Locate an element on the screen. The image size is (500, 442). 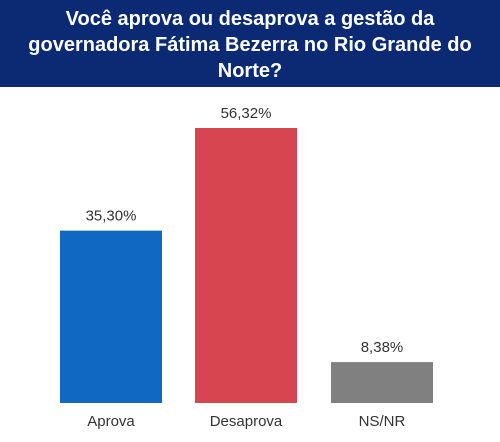
category-label: Desaprova is located at coordinates (246, 421).